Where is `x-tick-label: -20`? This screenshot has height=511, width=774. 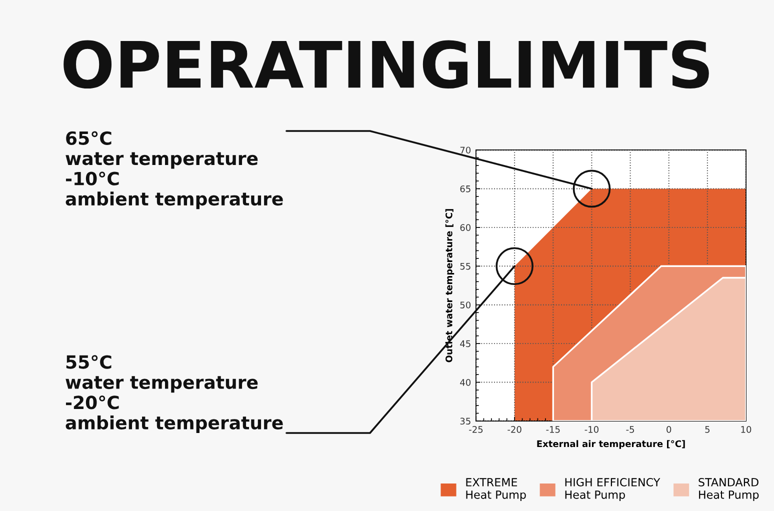
x-tick-label: -20 is located at coordinates (515, 429).